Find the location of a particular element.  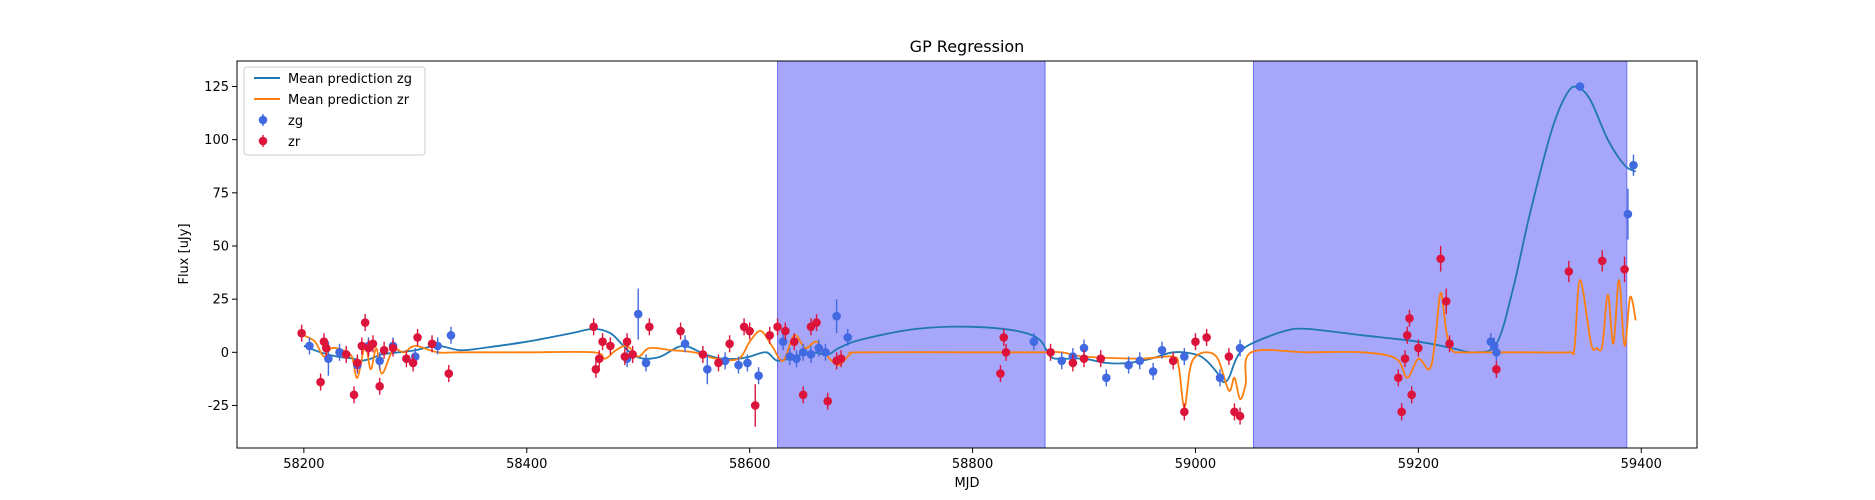

legend-label-zr: zr is located at coordinates (294, 142).